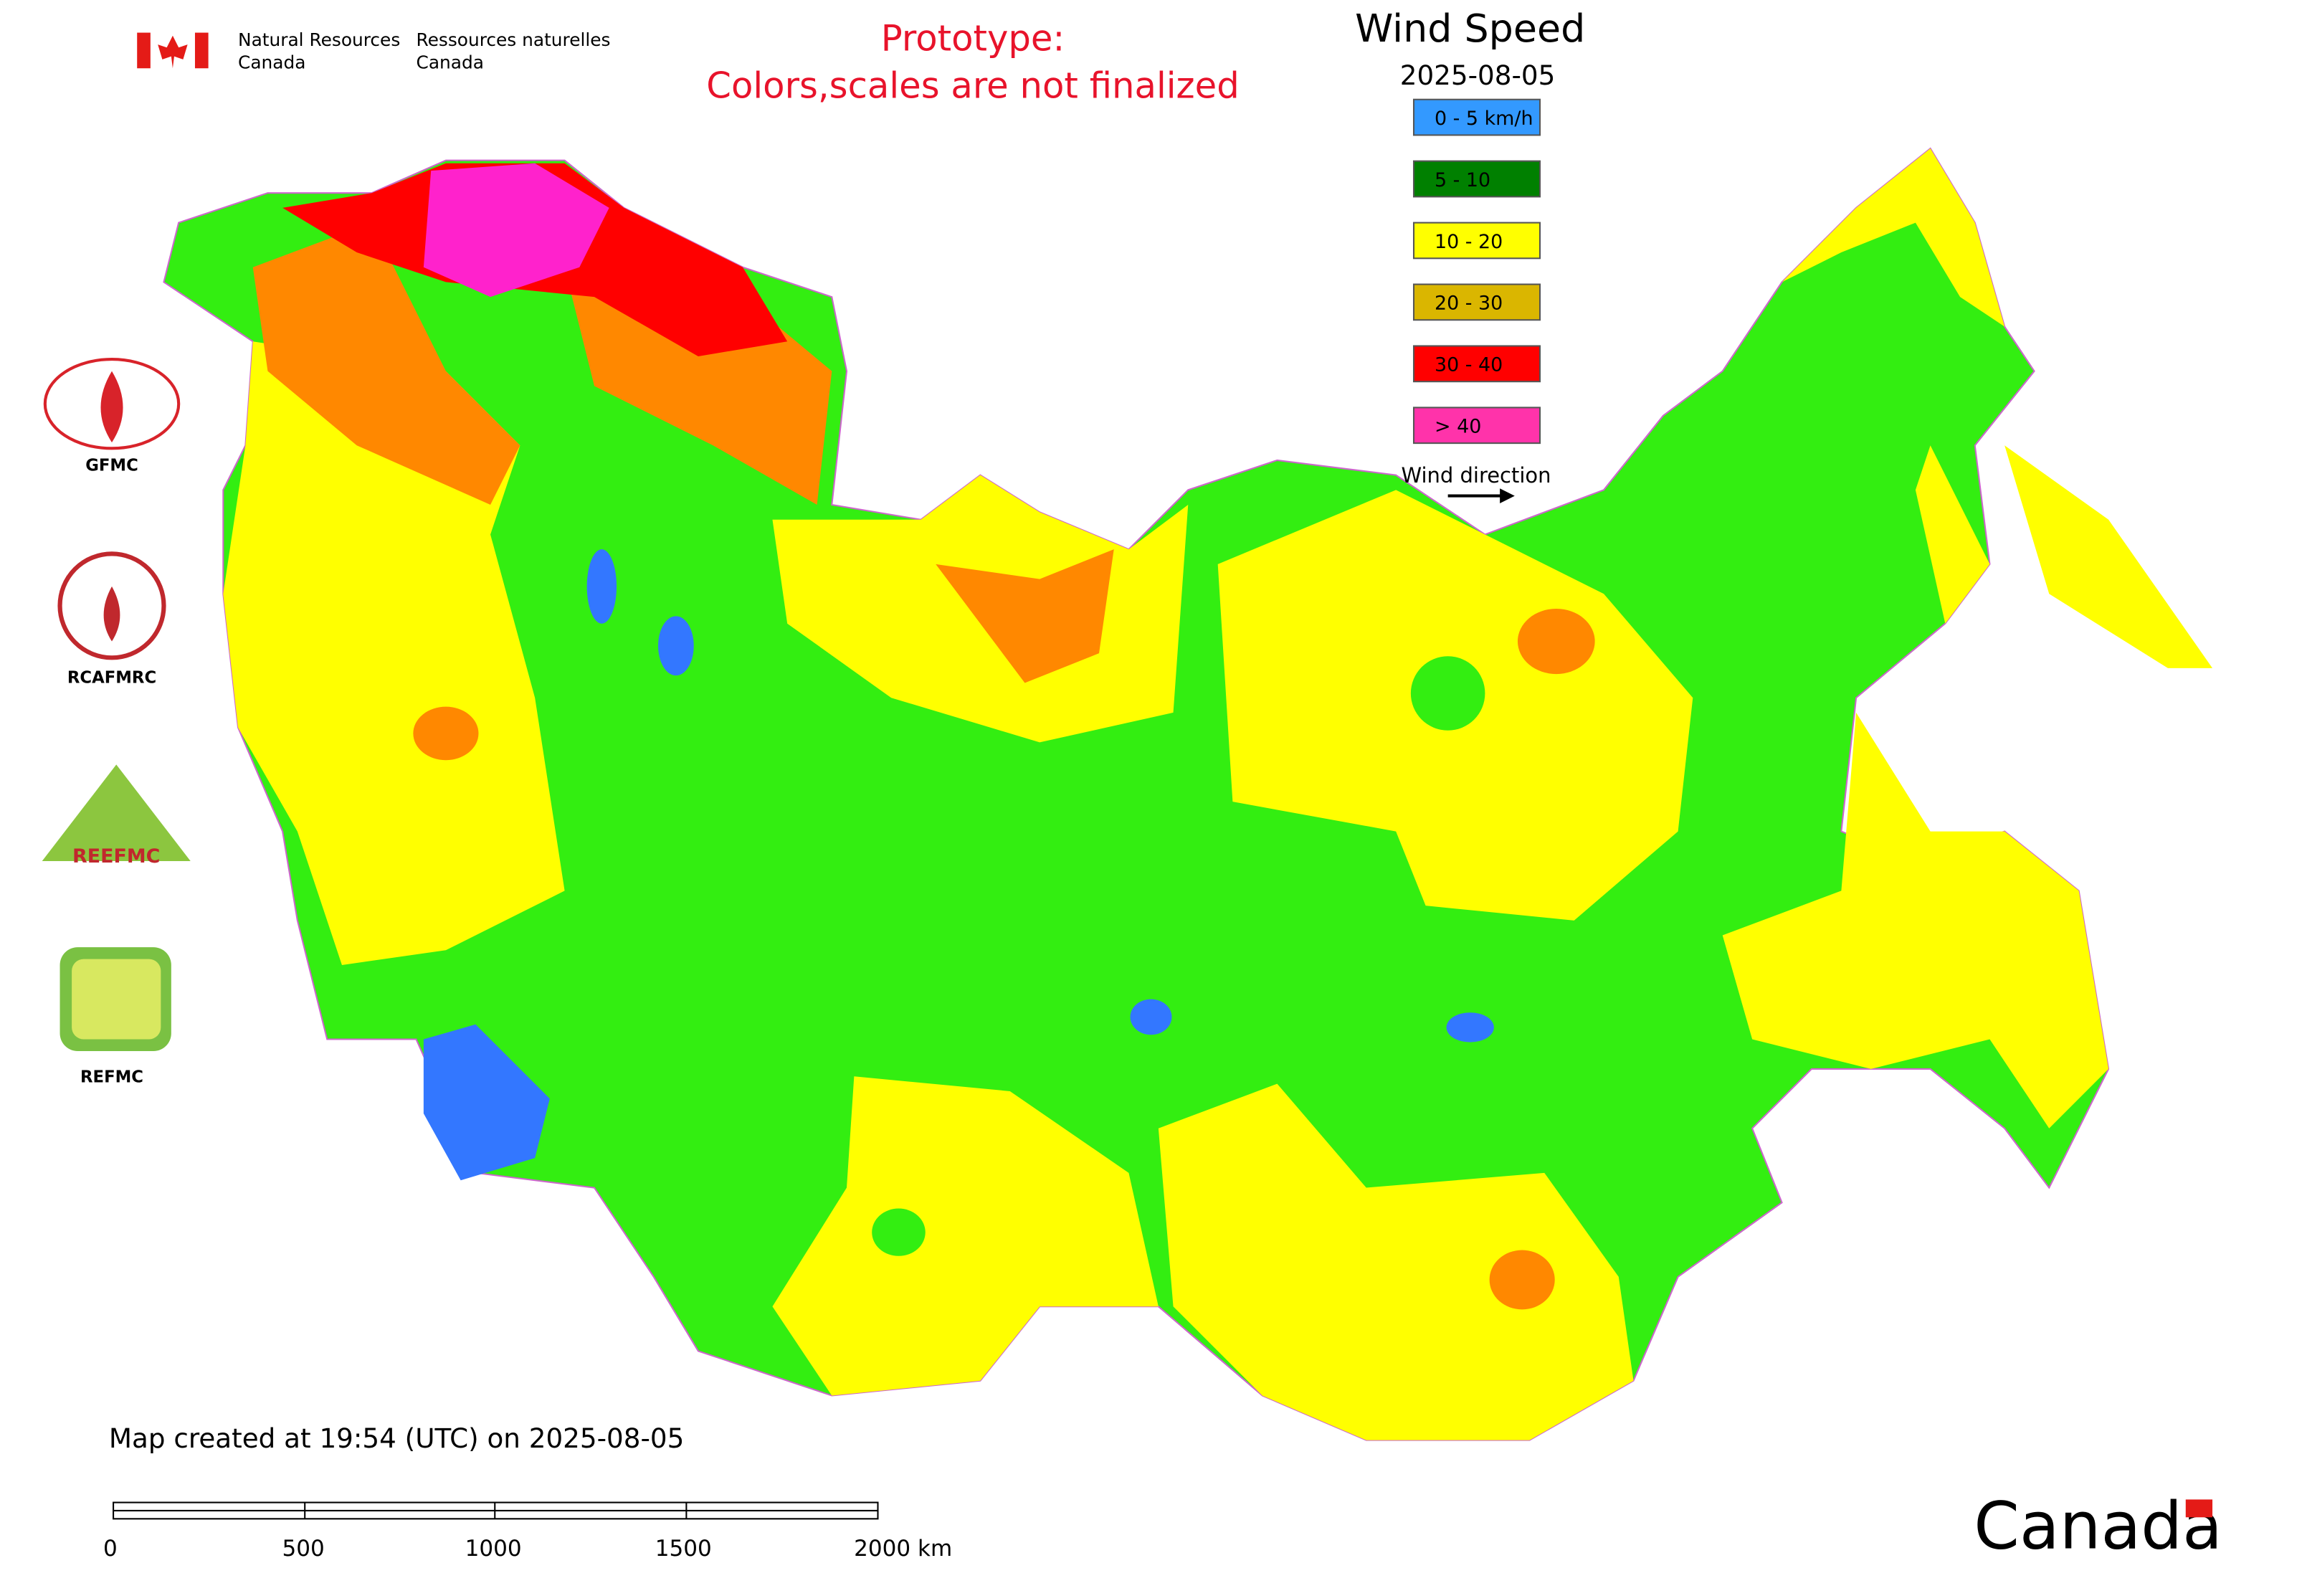 Image resolution: width=2302 pixels, height=1596 pixels. Describe the element at coordinates (496, 1510) in the screenshot. I see `scale-bar` at that location.